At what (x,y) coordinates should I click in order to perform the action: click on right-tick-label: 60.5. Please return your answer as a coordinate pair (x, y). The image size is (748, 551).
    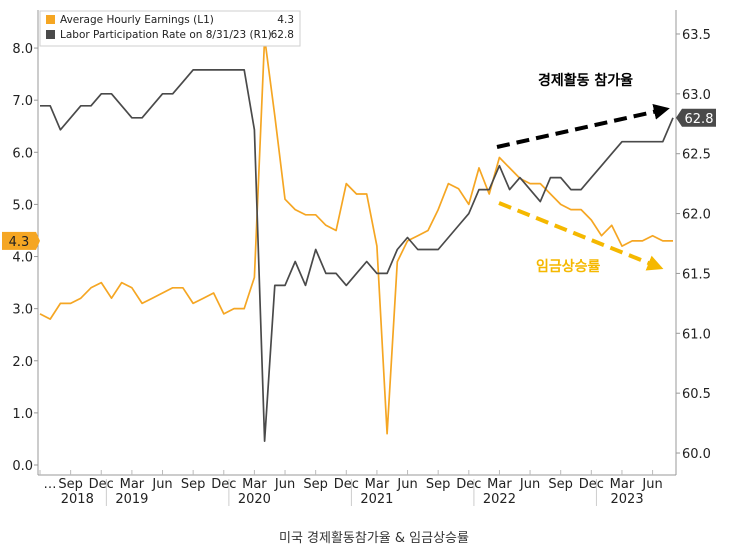
    Looking at the image, I should click on (696, 394).